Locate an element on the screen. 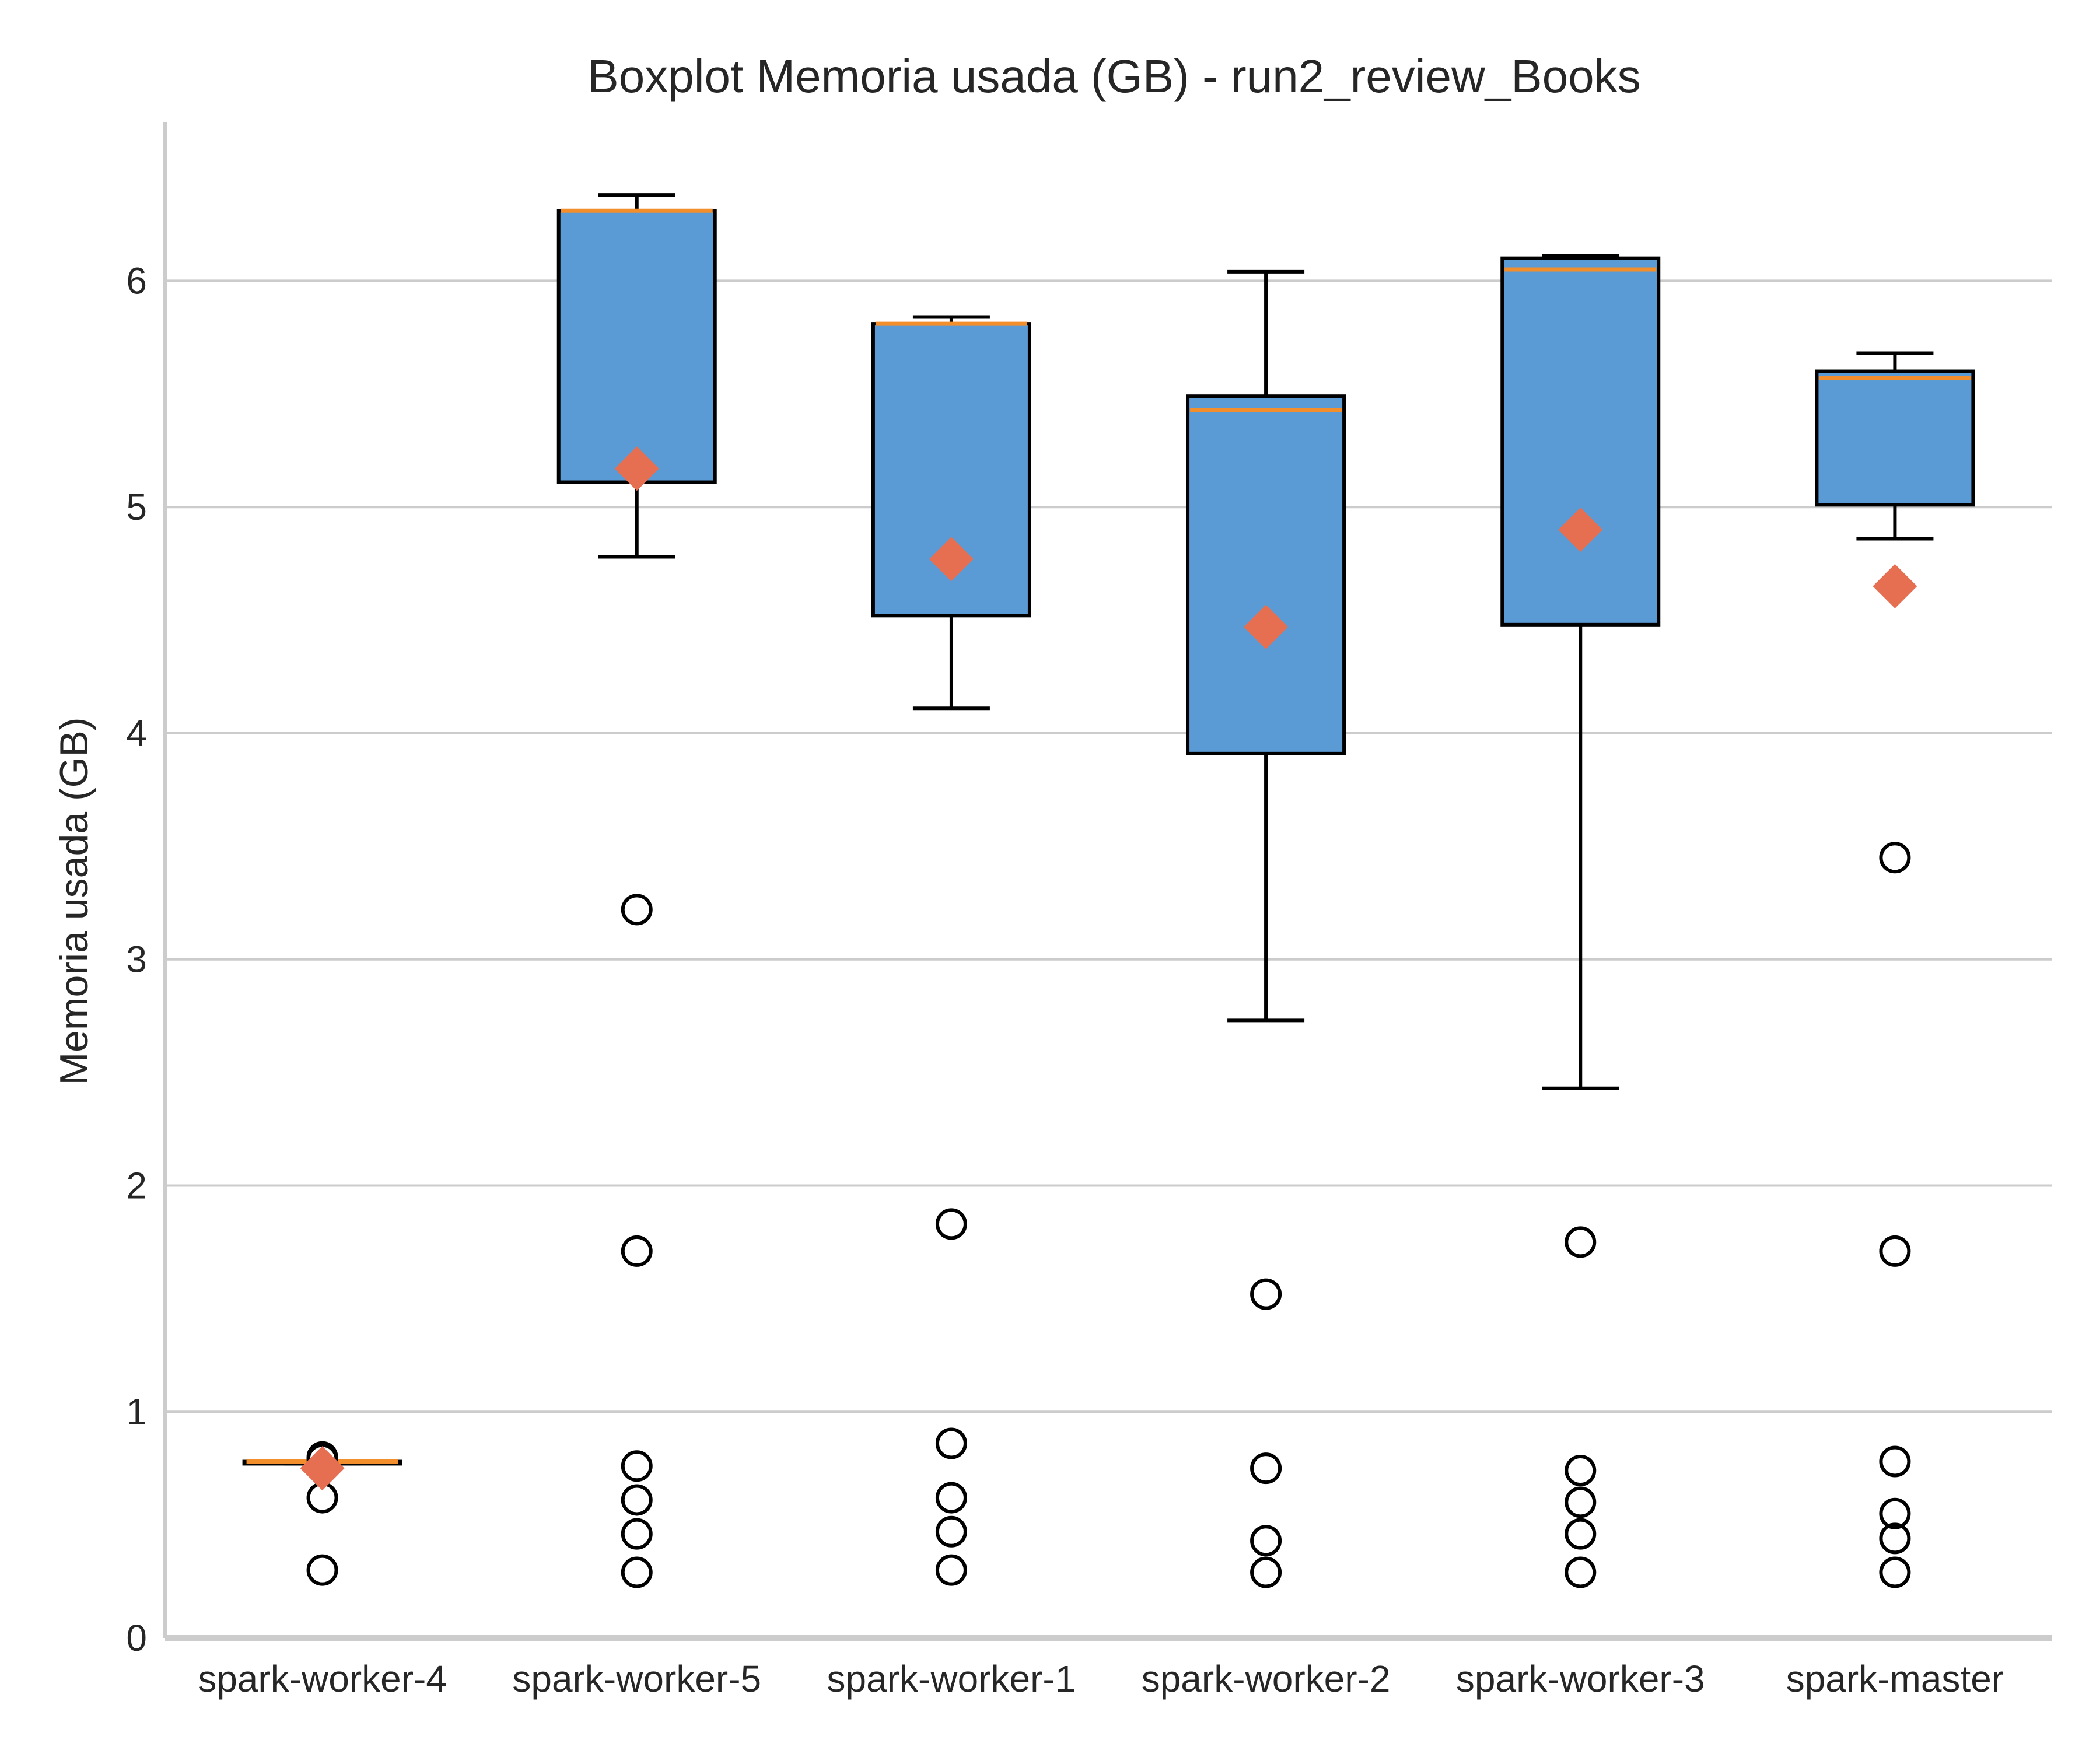 The image size is (2100, 1750). x-tick-label: spark-worker-1 is located at coordinates (951, 1679).